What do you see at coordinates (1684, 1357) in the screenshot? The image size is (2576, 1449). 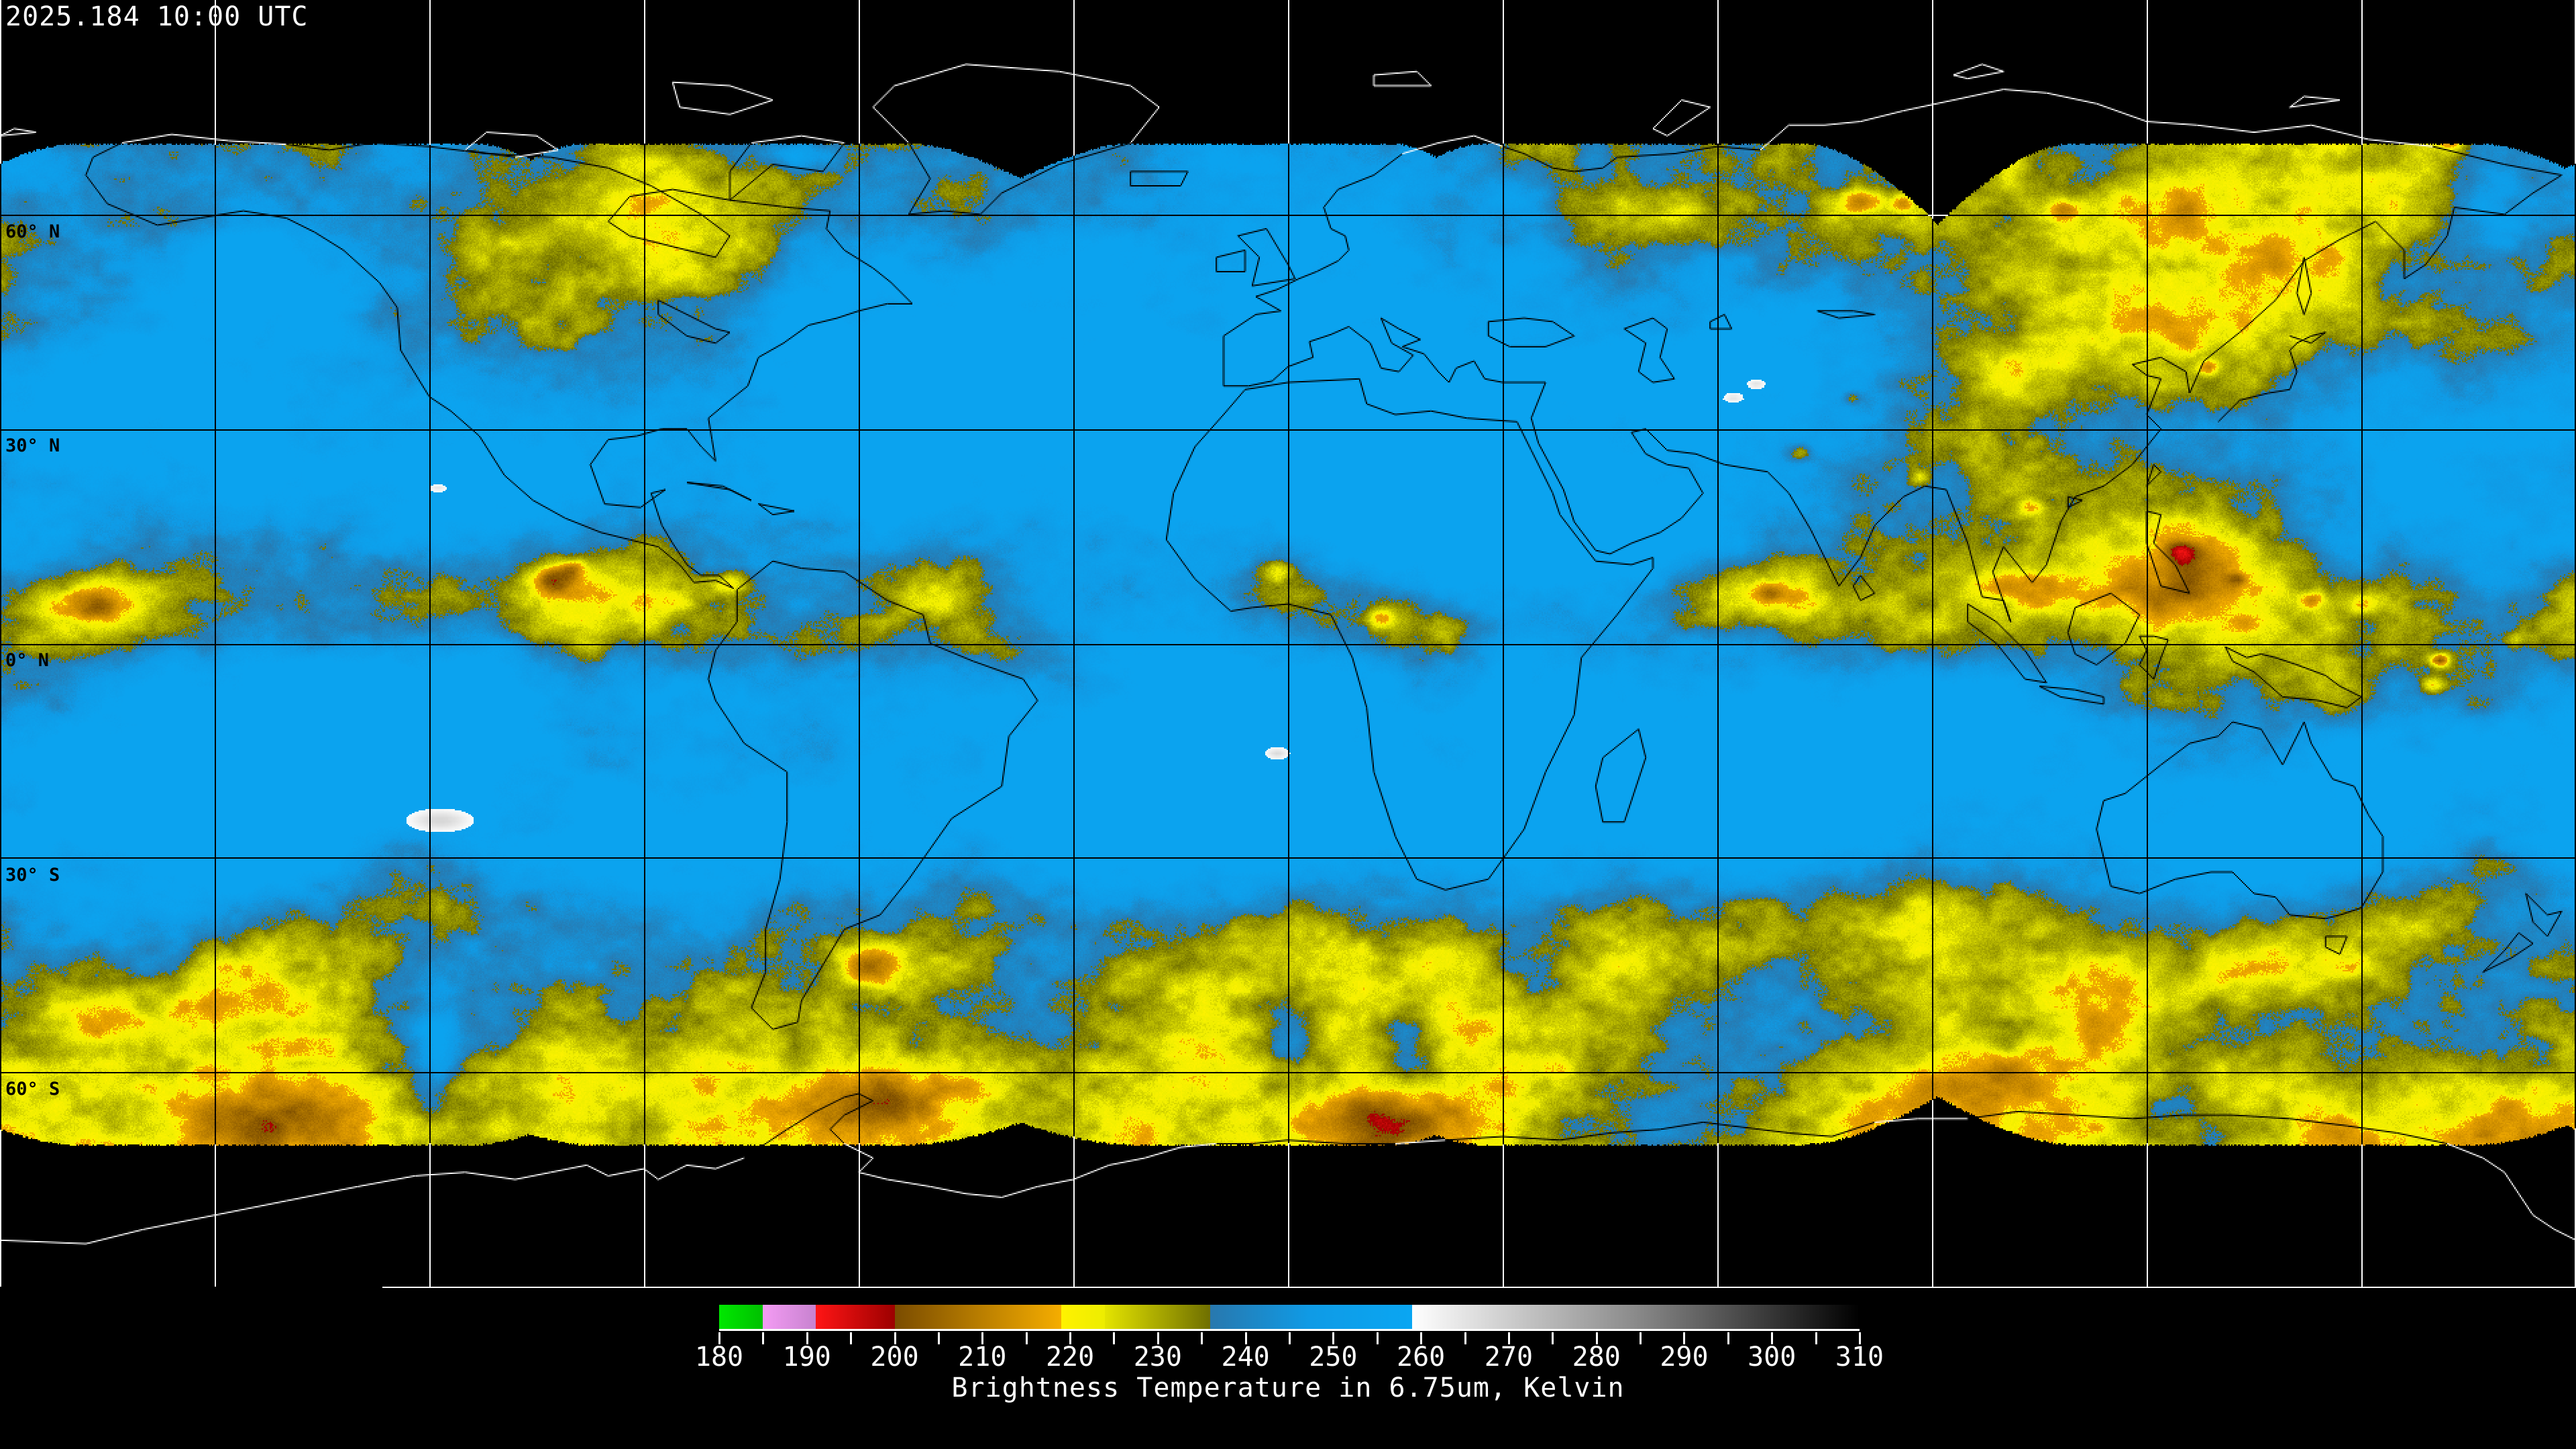 I see `colorbar-tick-label: 290` at bounding box center [1684, 1357].